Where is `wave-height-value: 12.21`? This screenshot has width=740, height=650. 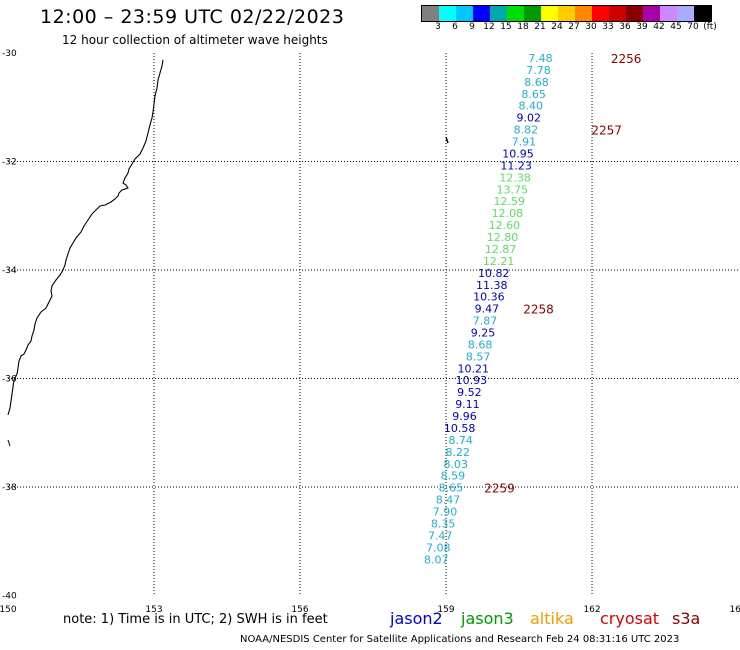 wave-height-value: 12.21 is located at coordinates (499, 261).